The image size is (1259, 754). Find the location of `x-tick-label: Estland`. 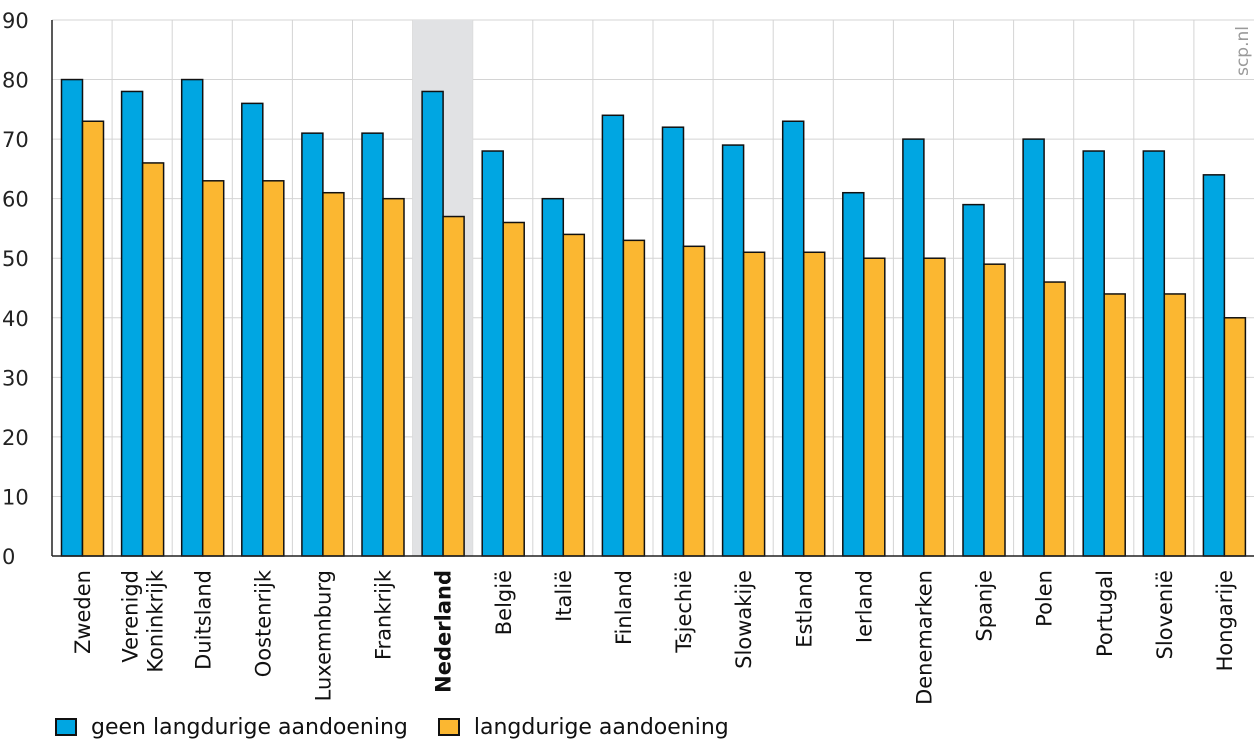

x-tick-label: Estland is located at coordinates (804, 609).